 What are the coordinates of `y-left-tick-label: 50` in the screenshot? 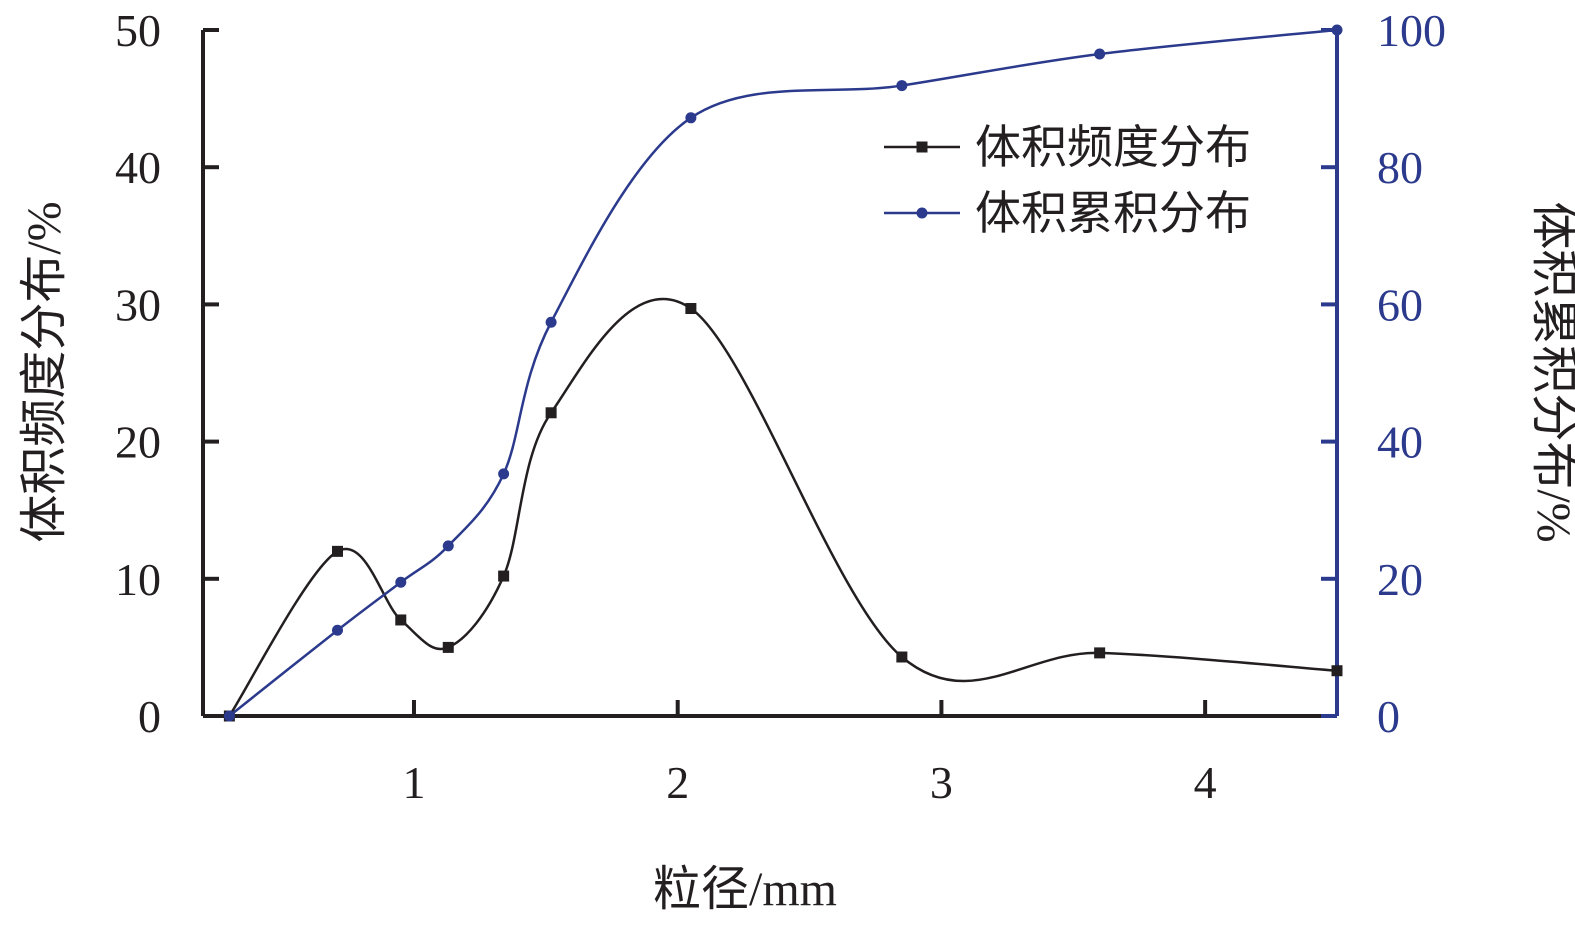 It's located at (138, 30).